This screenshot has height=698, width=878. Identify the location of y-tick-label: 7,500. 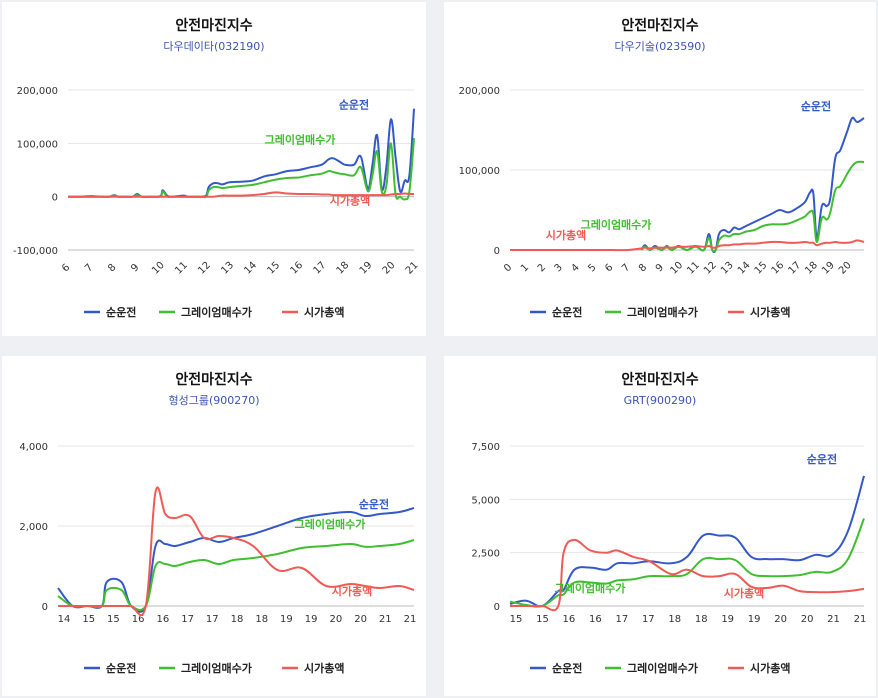
(485, 447).